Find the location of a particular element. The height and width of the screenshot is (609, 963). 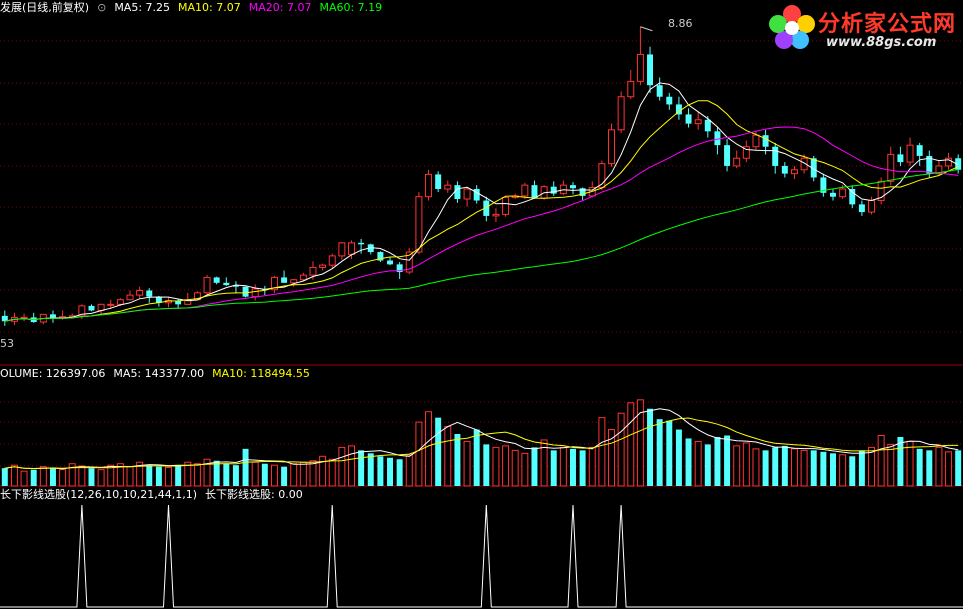

ma60-label: MA60: 7.19 is located at coordinates (351, 7).